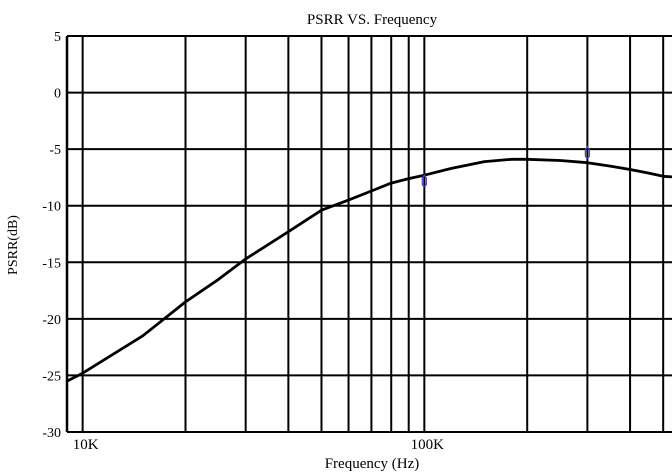 The image size is (672, 474). Describe the element at coordinates (57, 37) in the screenshot. I see `y-tick-label-0: 5` at that location.